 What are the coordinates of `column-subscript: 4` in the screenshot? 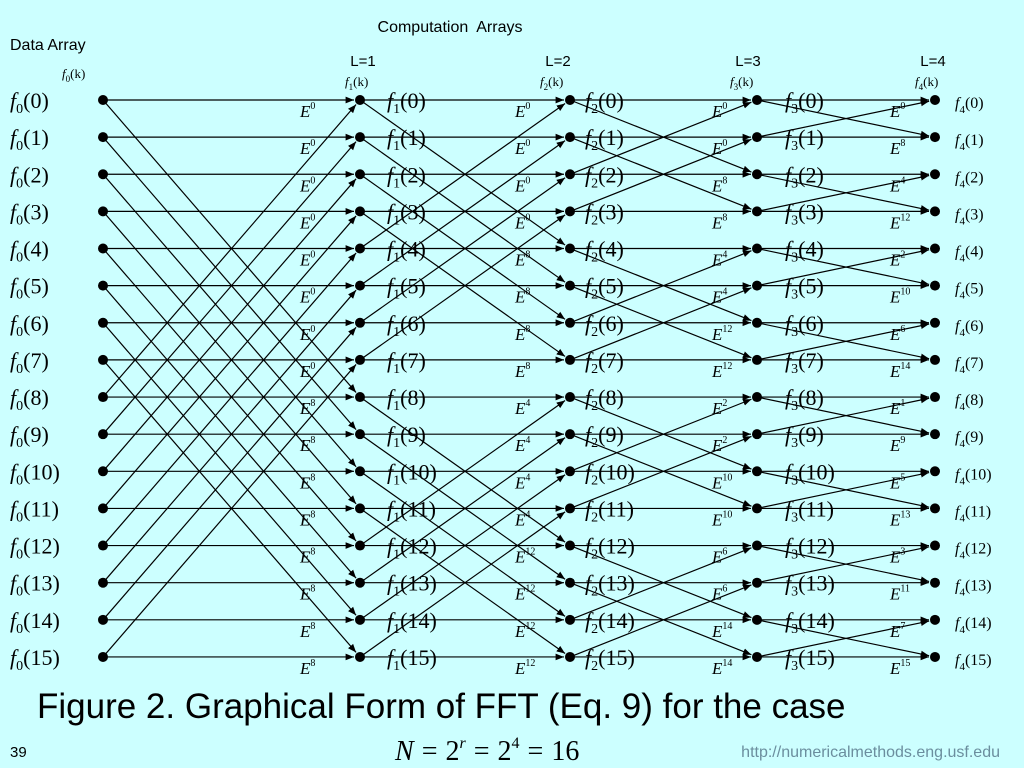 It's located at (962, 370).